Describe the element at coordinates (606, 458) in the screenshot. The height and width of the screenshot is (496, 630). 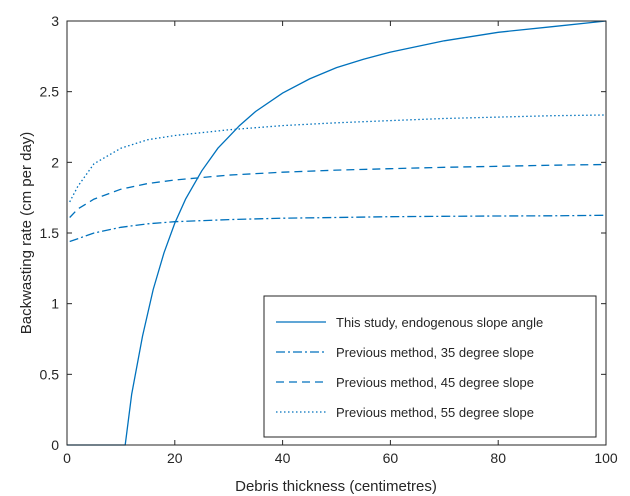
I see `x-tick-label: 100` at that location.